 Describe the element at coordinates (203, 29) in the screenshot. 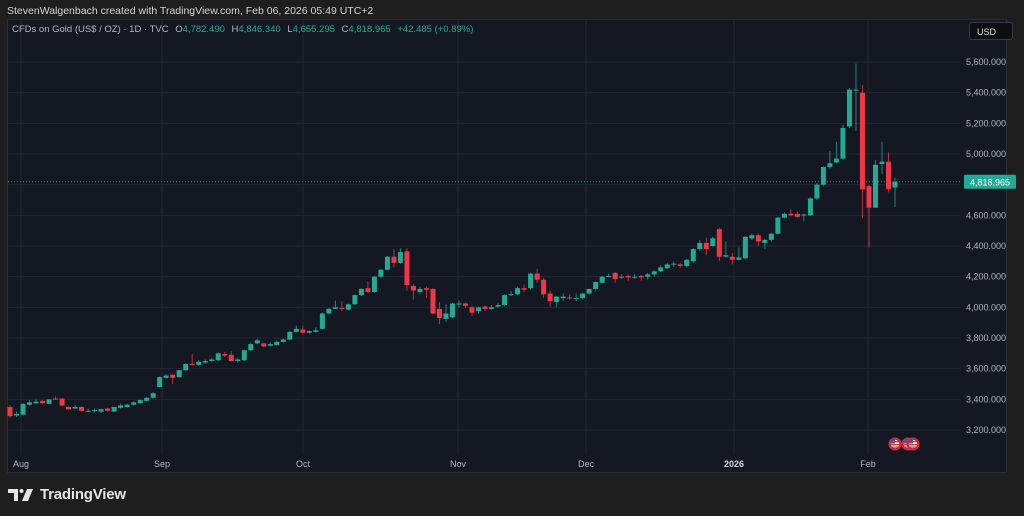

I see `open-value: 4,782.490` at that location.